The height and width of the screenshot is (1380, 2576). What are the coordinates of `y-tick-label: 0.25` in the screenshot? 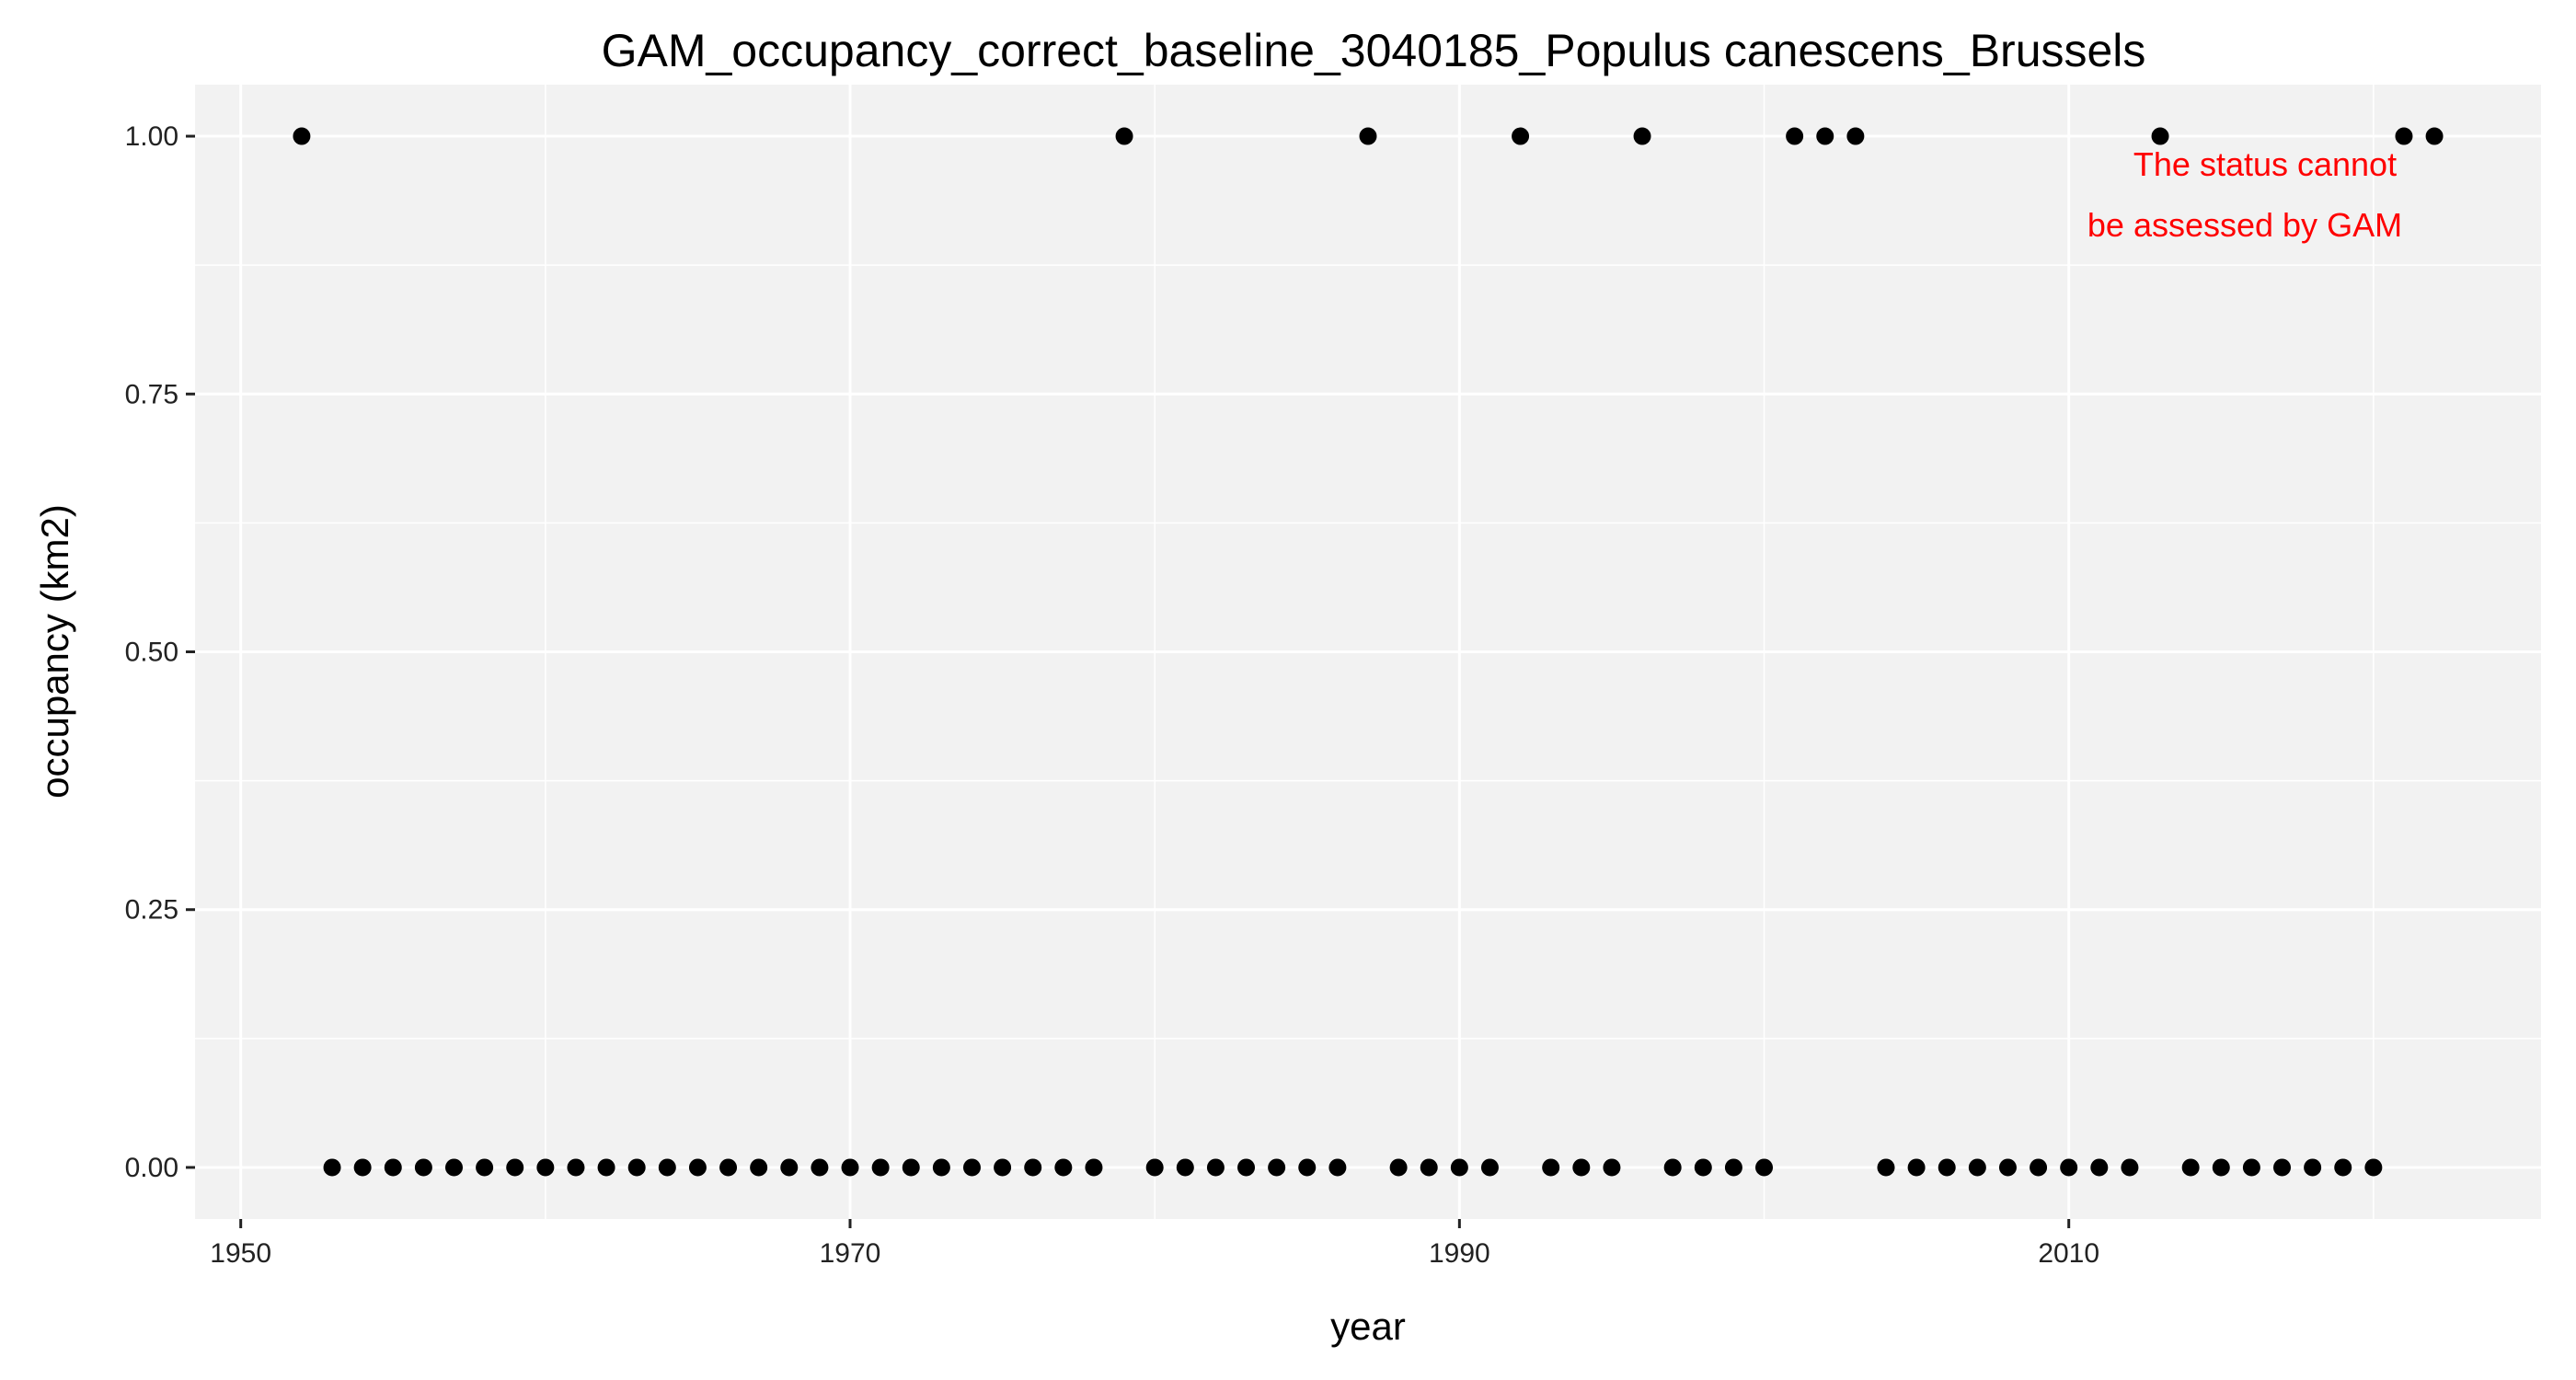 It's located at (151, 910).